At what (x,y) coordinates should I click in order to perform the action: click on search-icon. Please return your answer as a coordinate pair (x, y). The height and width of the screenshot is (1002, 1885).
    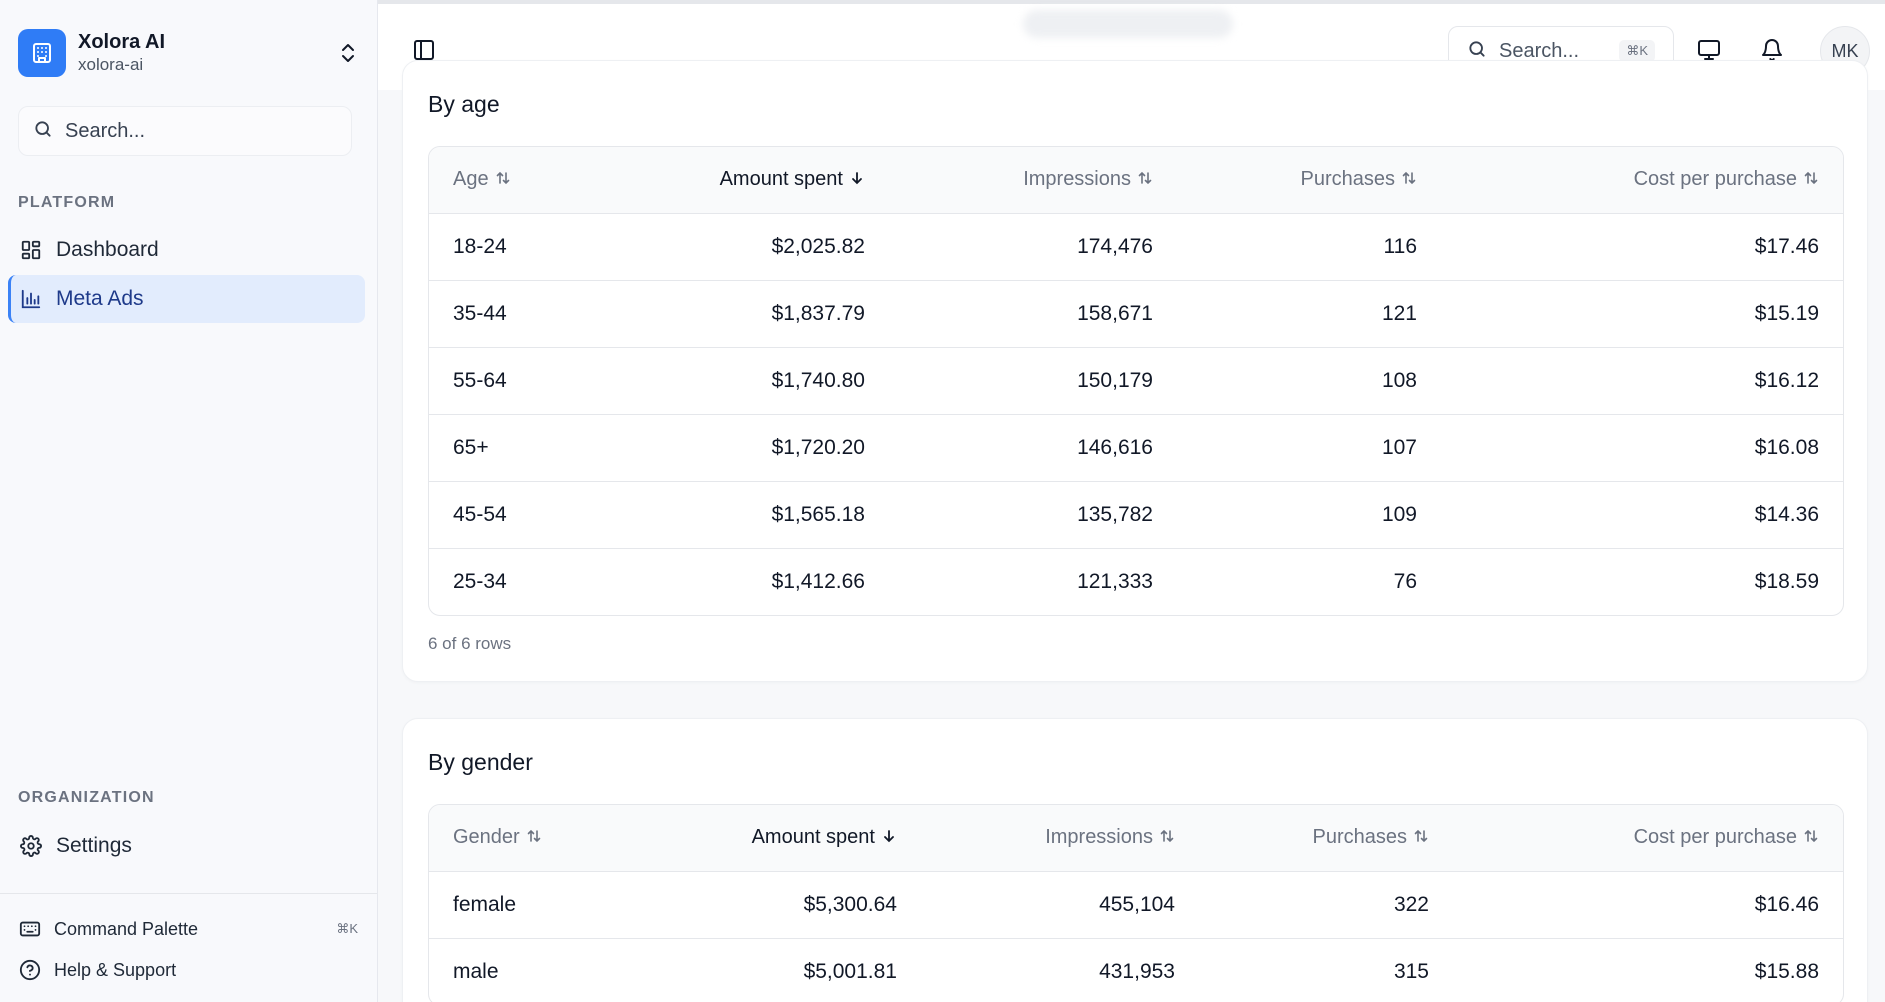
    Looking at the image, I should click on (43, 131).